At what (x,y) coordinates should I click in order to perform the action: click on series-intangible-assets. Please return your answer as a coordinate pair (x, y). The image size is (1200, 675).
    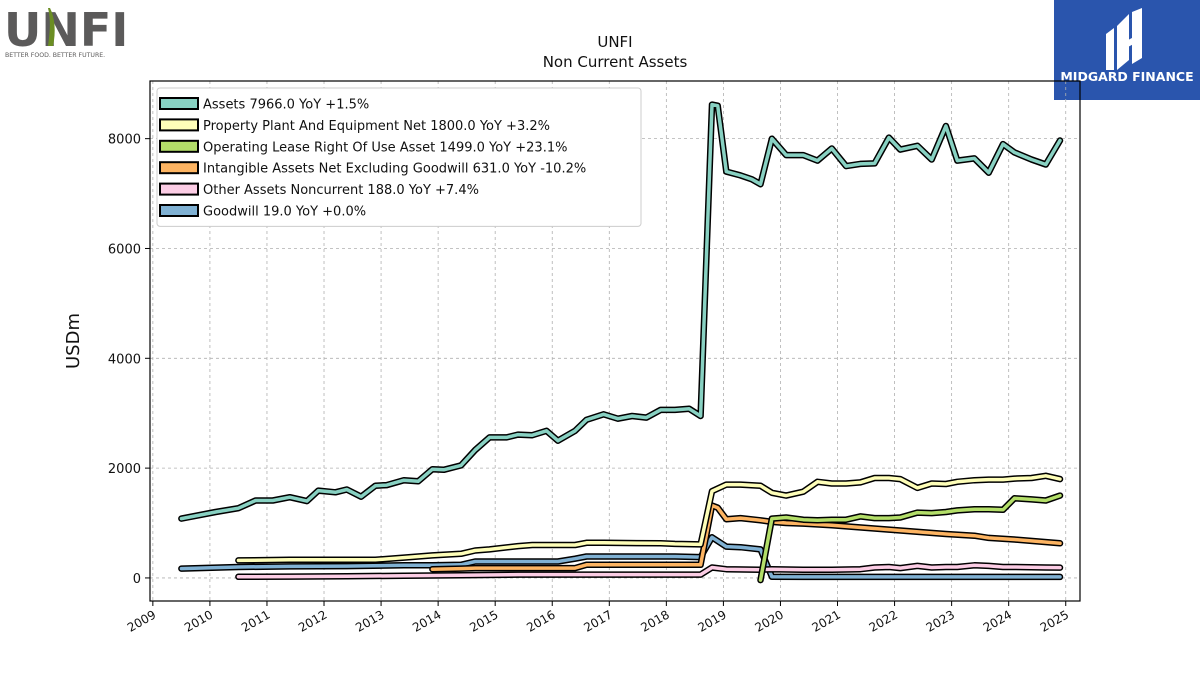
    Looking at the image, I should click on (746, 537).